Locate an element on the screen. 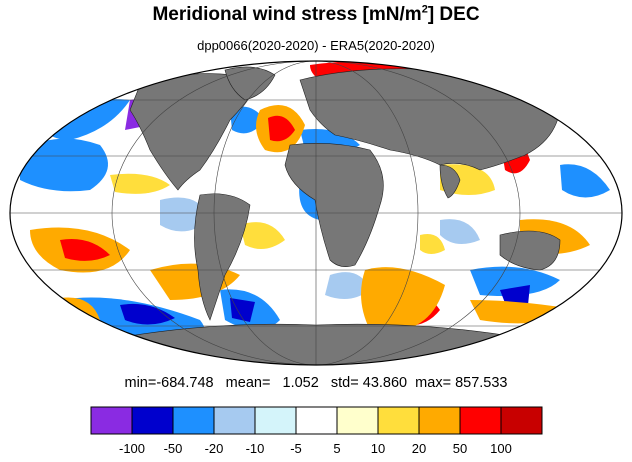 This screenshot has width=632, height=462. colorbar-tick-label: -10 is located at coordinates (255, 448).